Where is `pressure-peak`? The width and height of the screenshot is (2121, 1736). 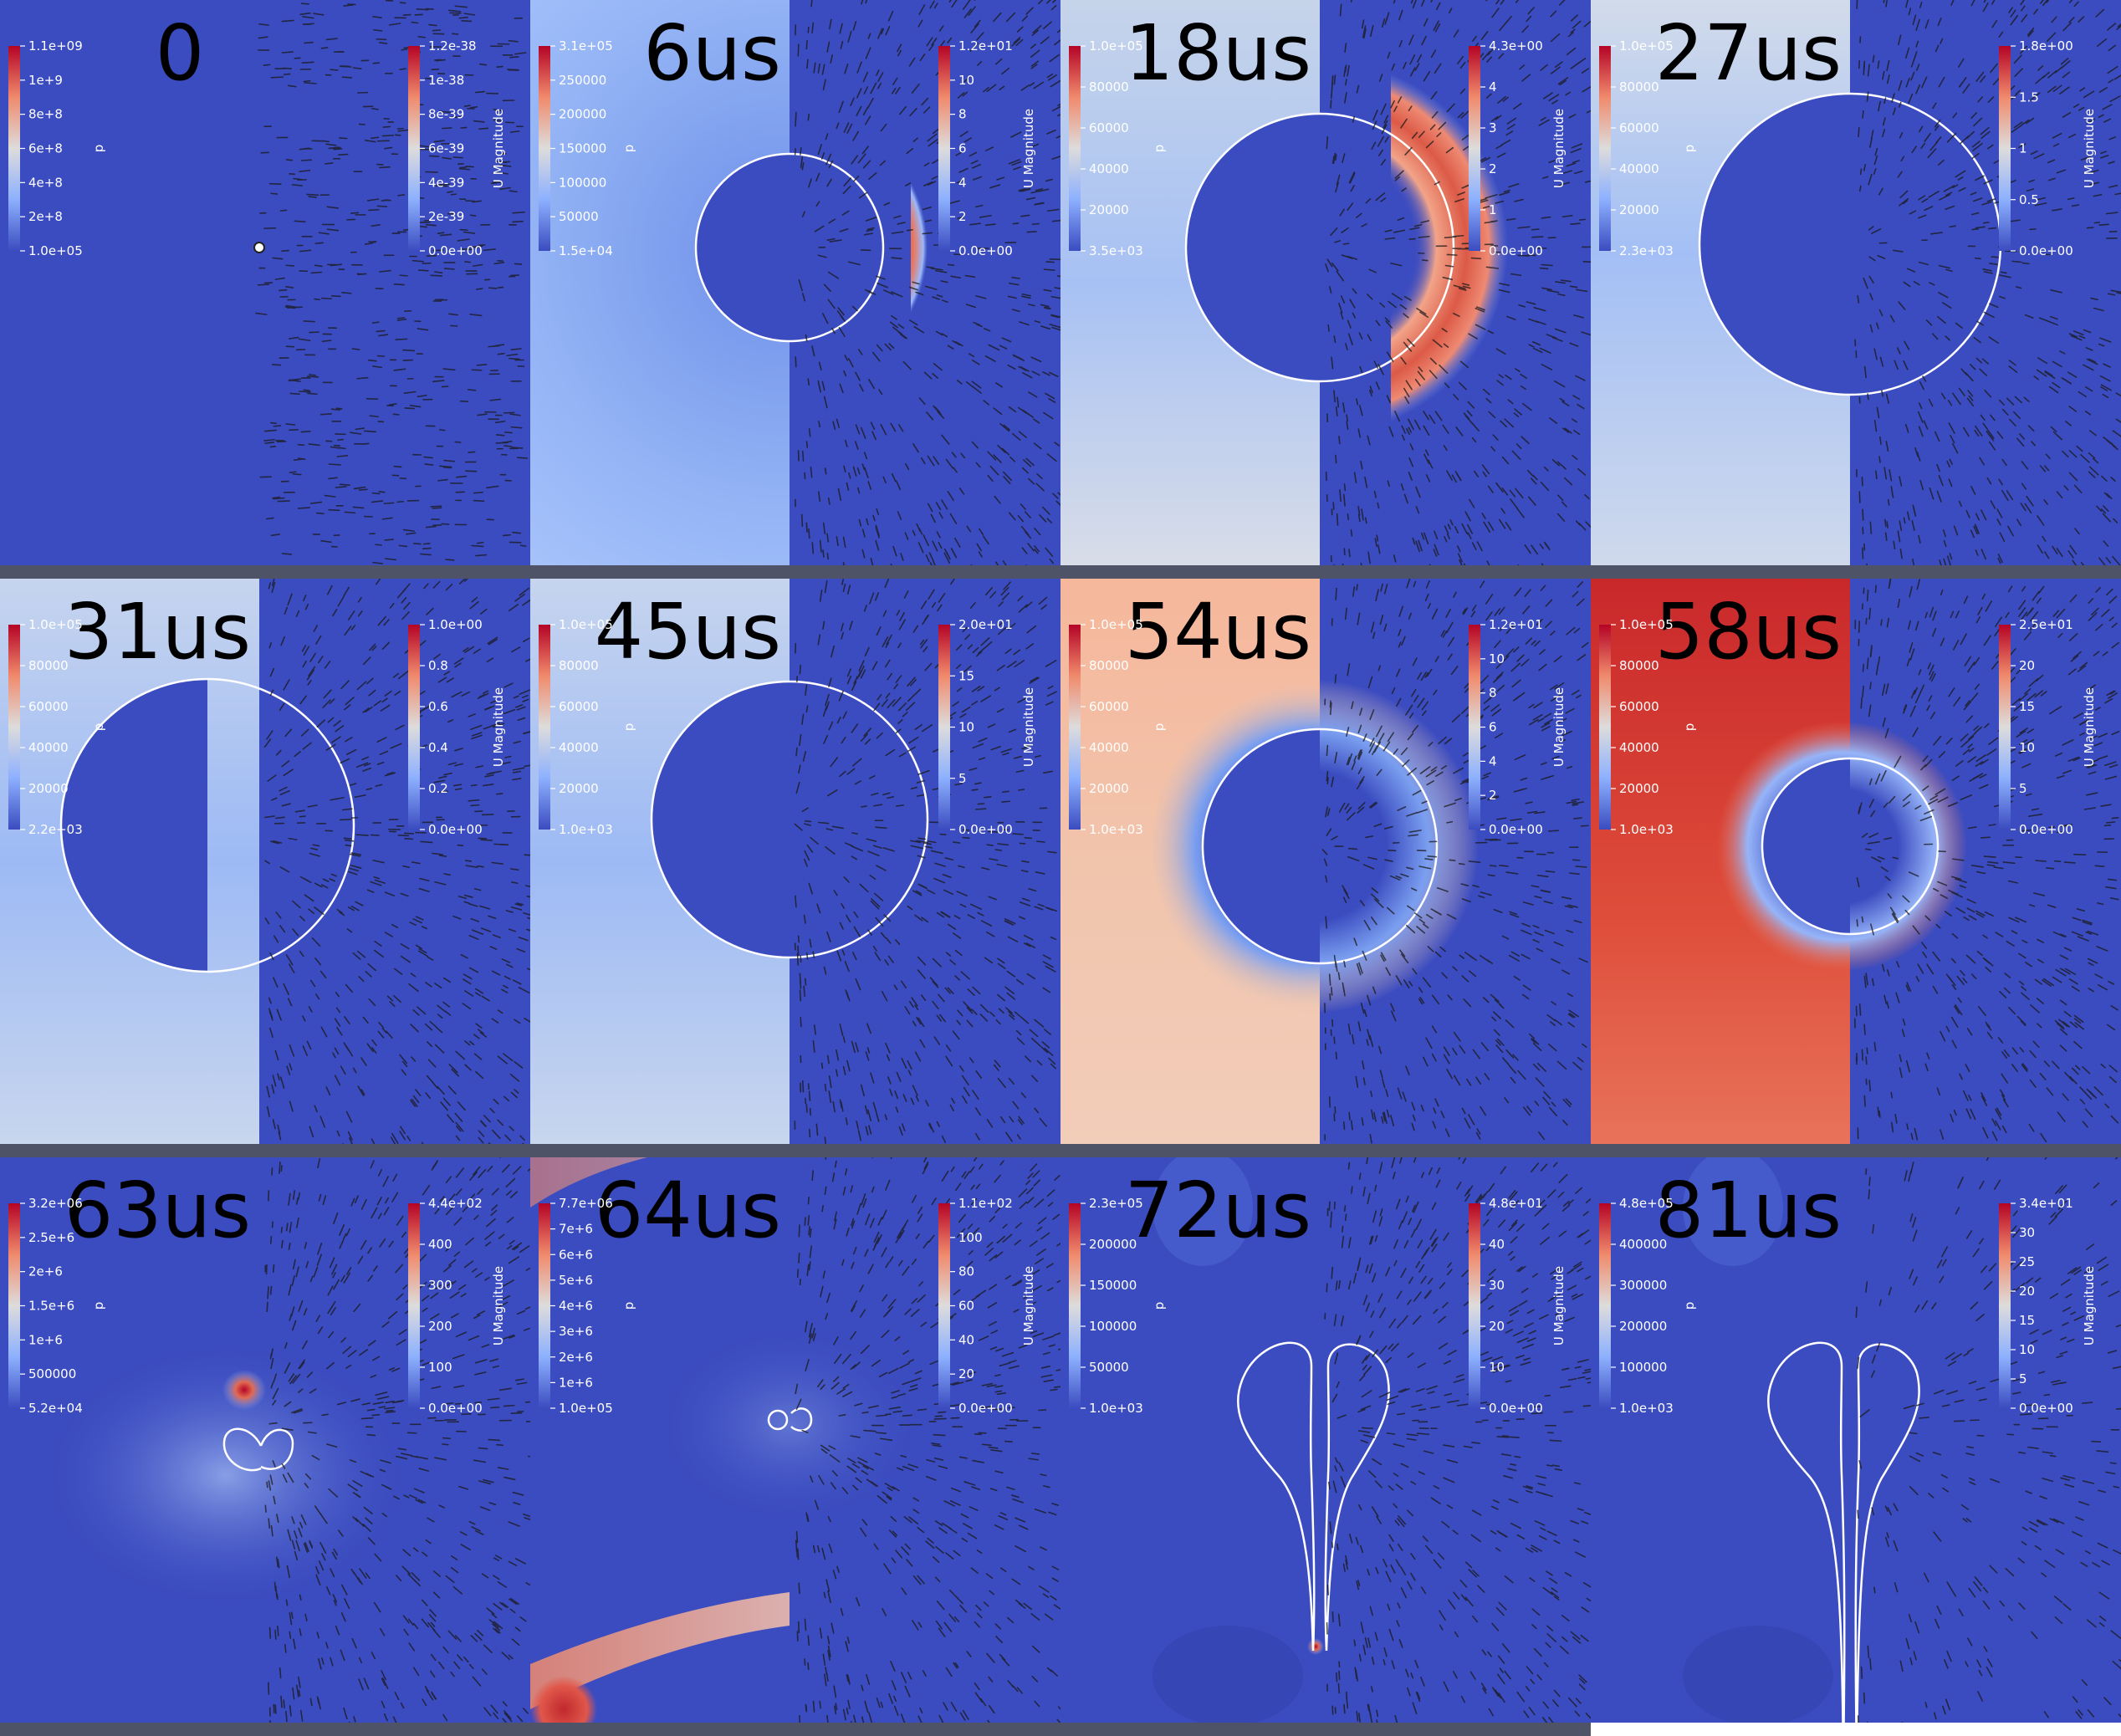
pressure-peak is located at coordinates (1315, 1646).